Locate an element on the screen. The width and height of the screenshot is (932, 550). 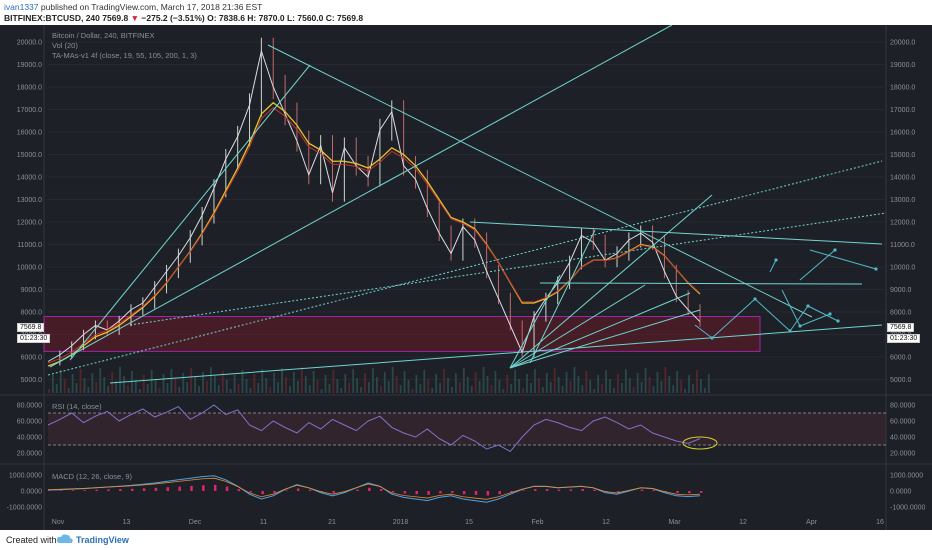
rsi-tick-label-left: 80.0000 is located at coordinates (29, 406).